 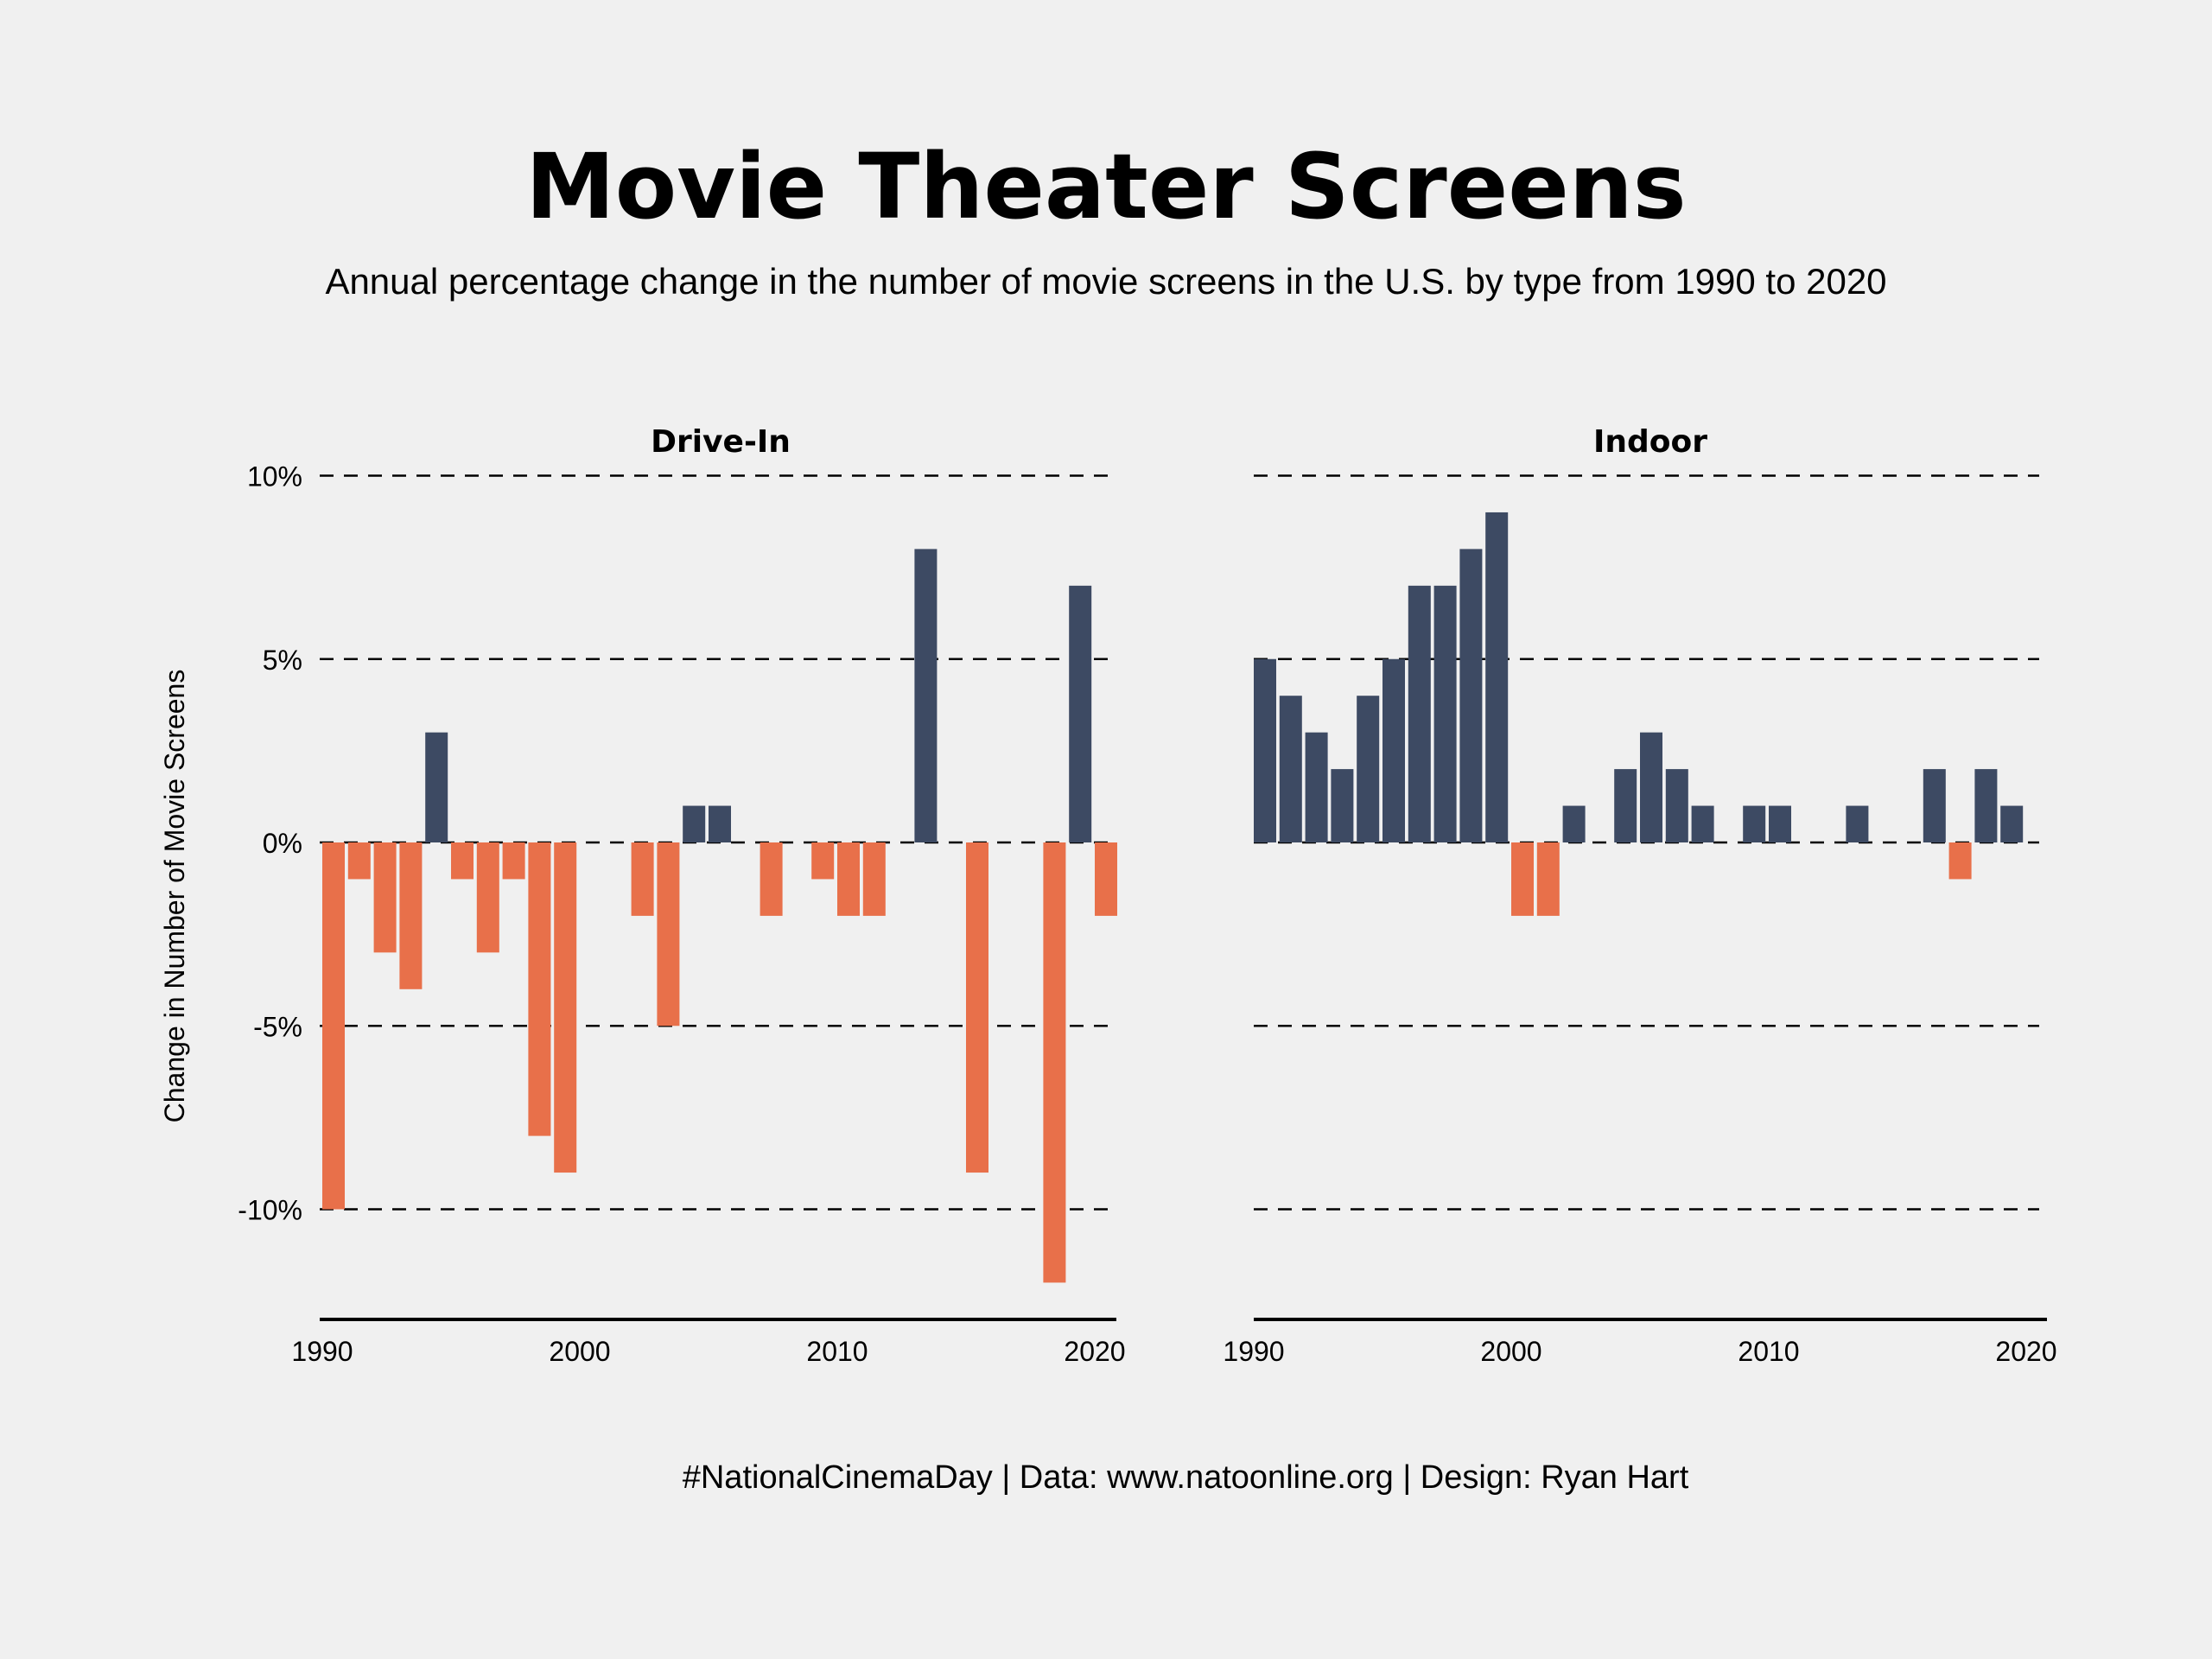 I want to click on y-tick-label: 5%, so click(x=282, y=660).